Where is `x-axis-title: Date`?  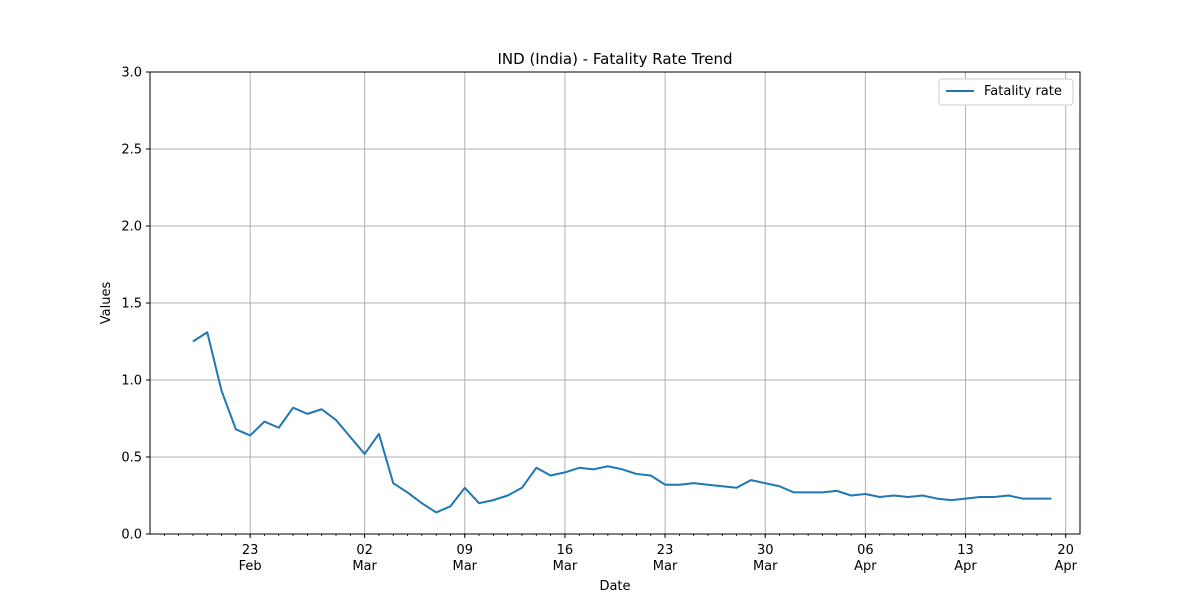
x-axis-title: Date is located at coordinates (614, 586).